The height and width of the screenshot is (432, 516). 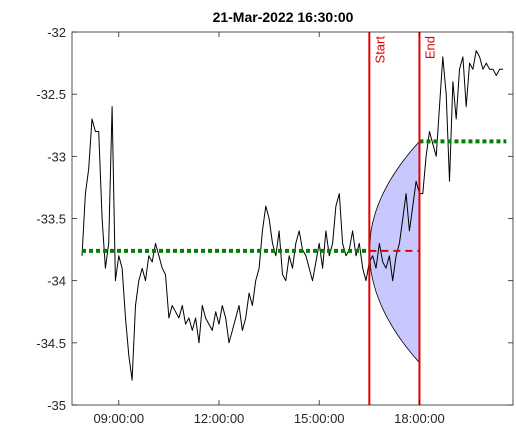 What do you see at coordinates (51, 94) in the screenshot?
I see `y-tick-label-1: -32.5` at bounding box center [51, 94].